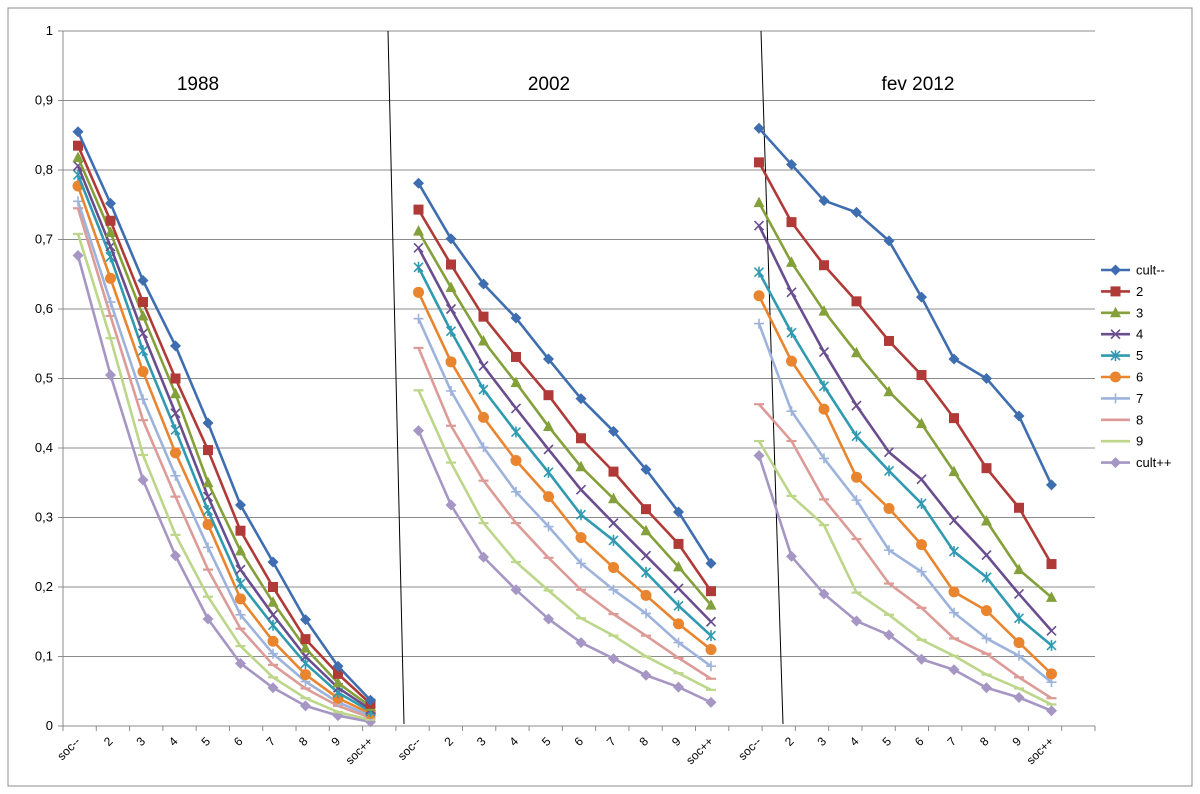 The height and width of the screenshot is (794, 1200). I want to click on y-tick-label: 0,4, so click(44, 447).